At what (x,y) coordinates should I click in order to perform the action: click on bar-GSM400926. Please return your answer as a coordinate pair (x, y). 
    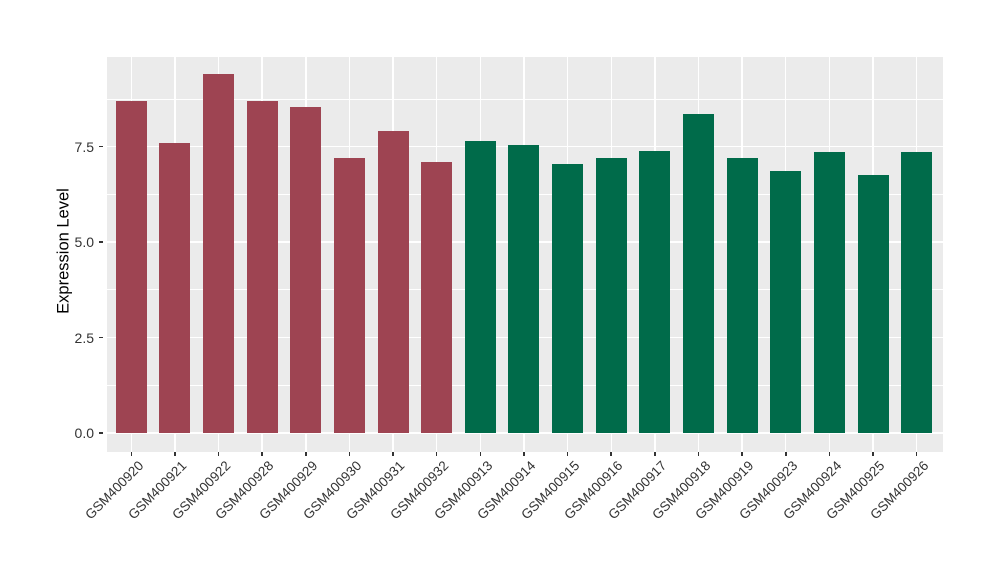
    Looking at the image, I should click on (917, 292).